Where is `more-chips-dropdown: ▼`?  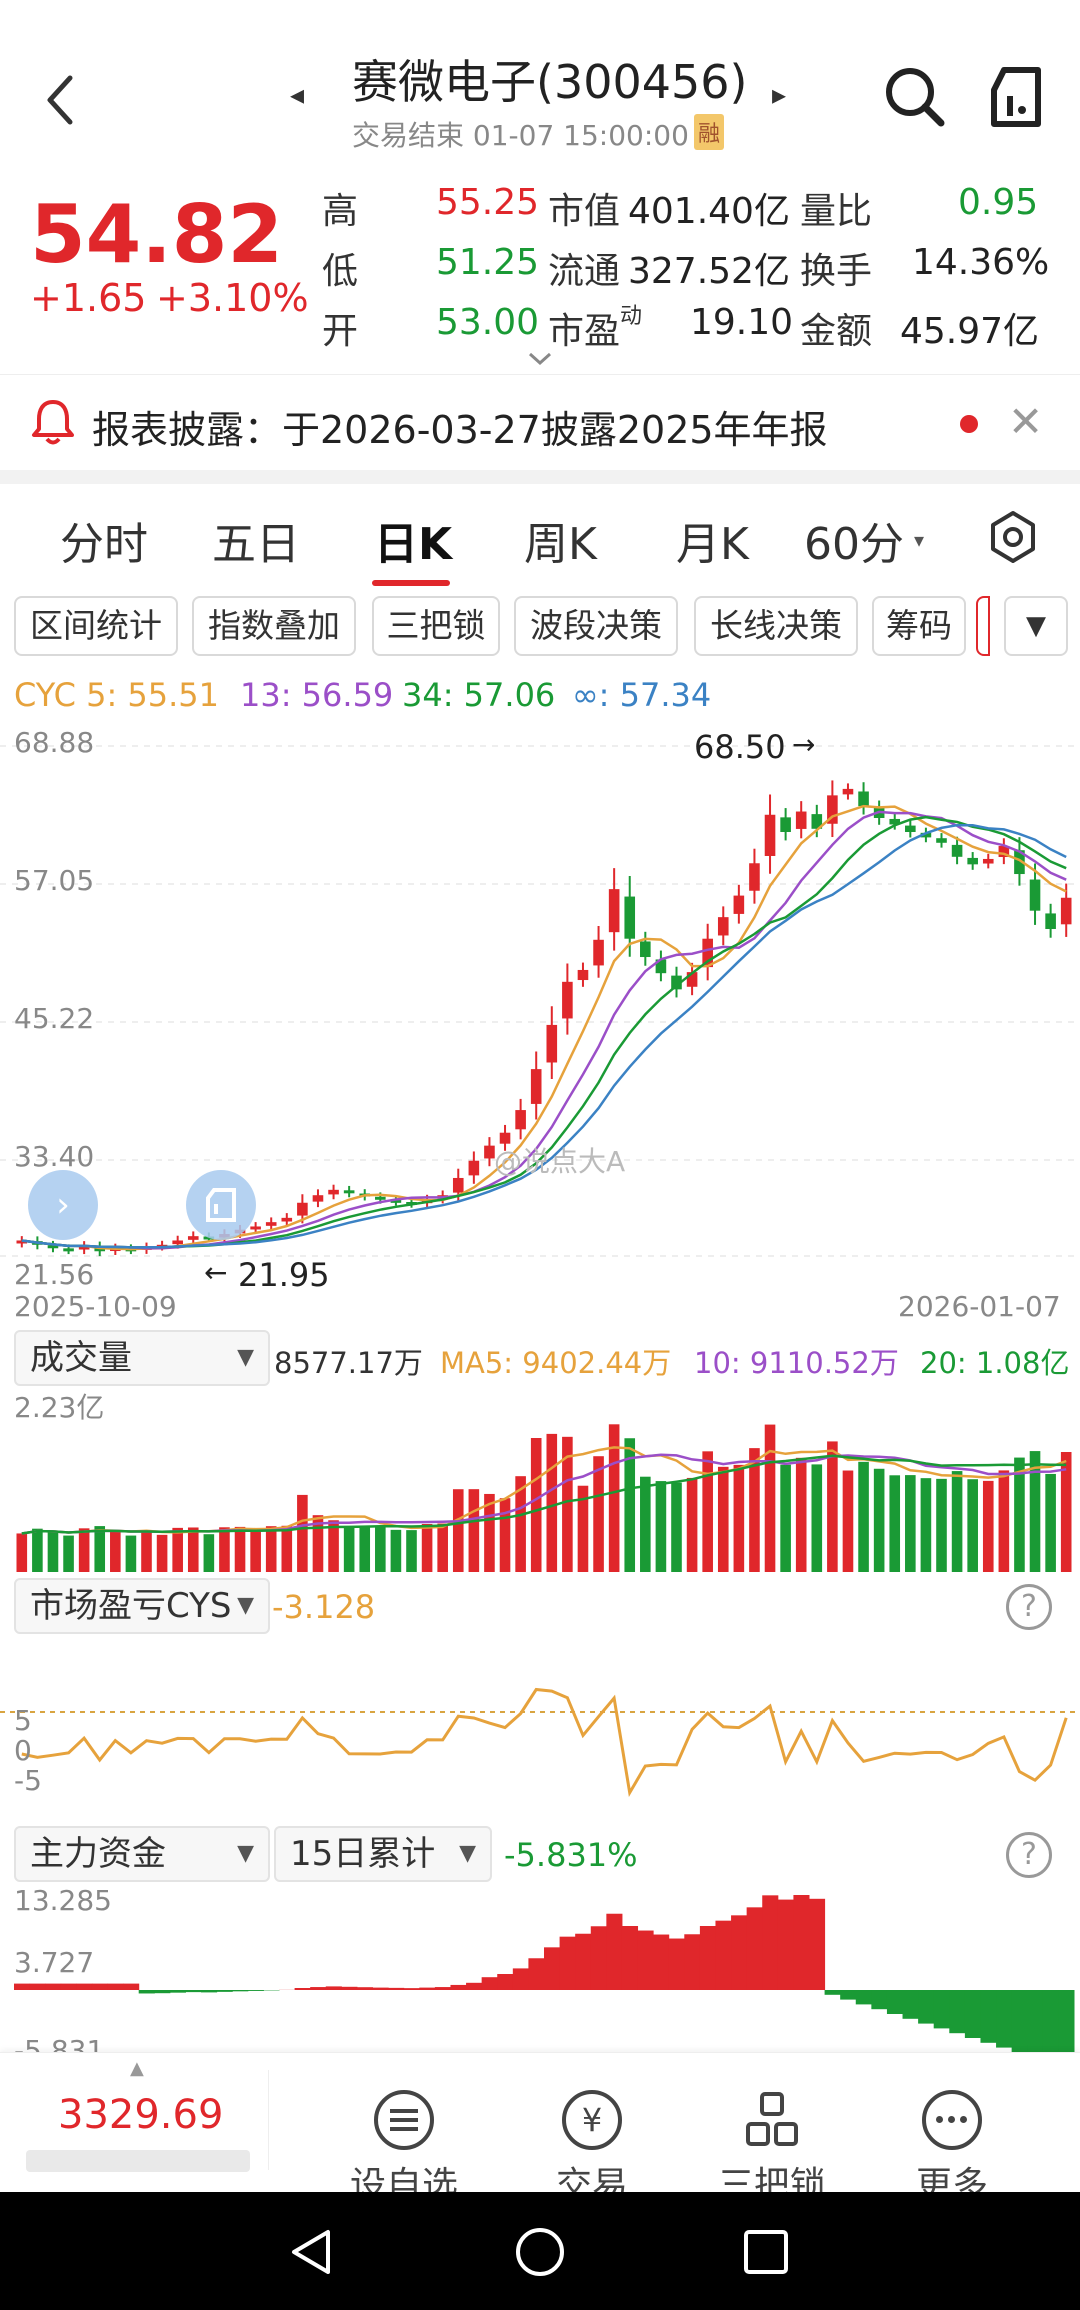 more-chips-dropdown: ▼ is located at coordinates (1036, 626).